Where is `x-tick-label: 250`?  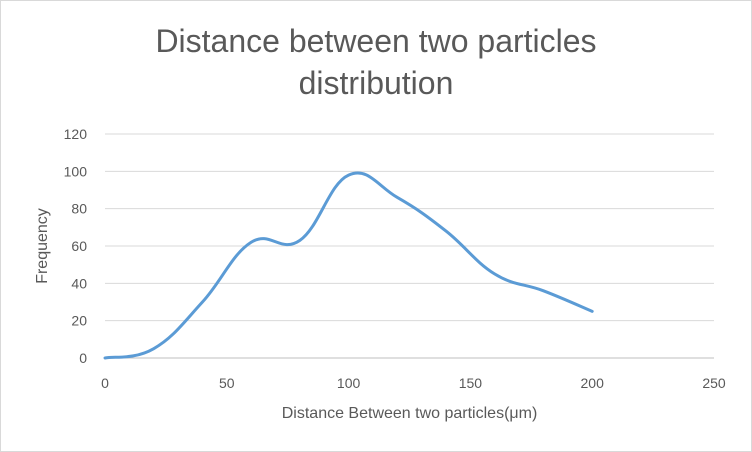
x-tick-label: 250 is located at coordinates (714, 383).